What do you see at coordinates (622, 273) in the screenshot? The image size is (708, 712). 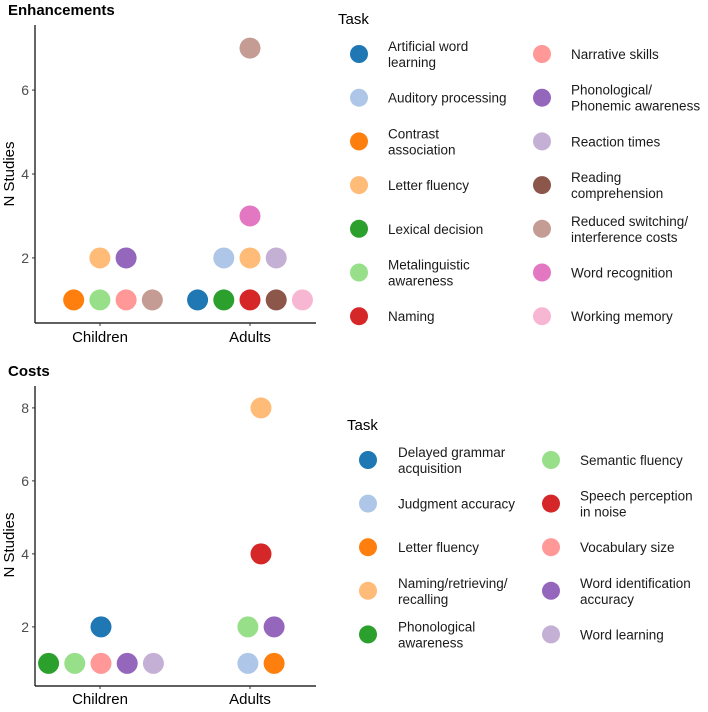 I see `legend-label: Word recognition` at bounding box center [622, 273].